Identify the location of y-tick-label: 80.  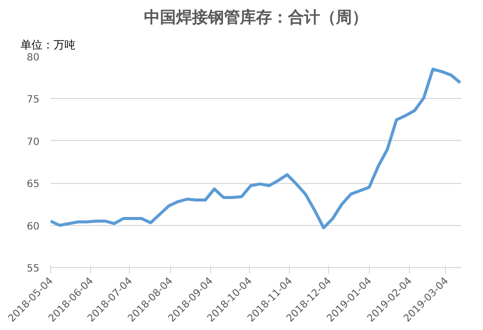
(33, 58).